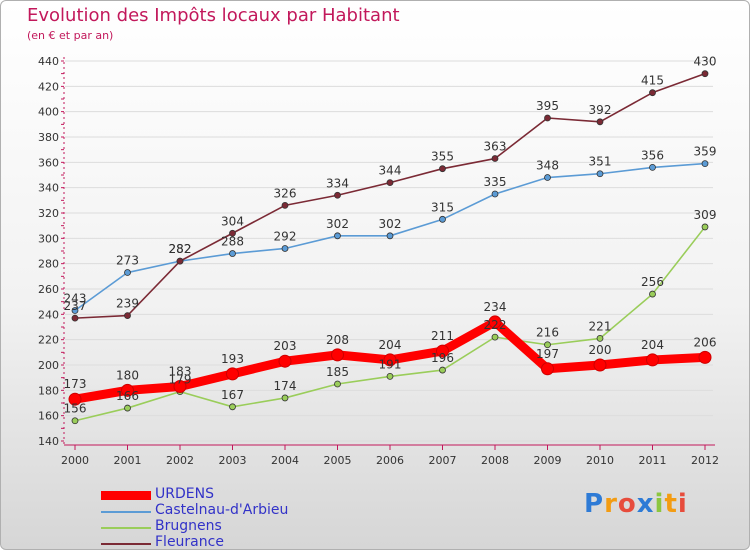 This screenshot has width=750, height=550. What do you see at coordinates (48, 314) in the screenshot?
I see `y-tick-label: 240` at bounding box center [48, 314].